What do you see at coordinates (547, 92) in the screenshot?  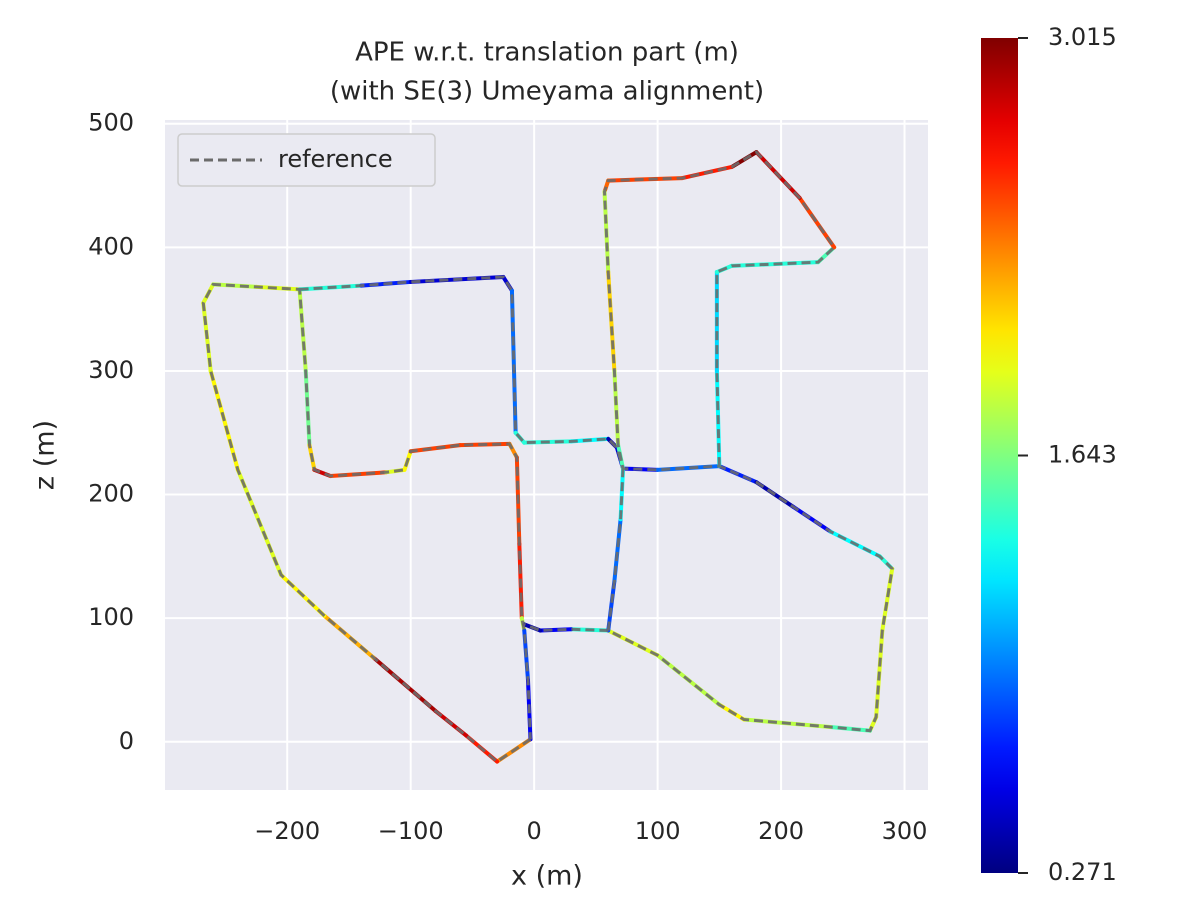 I see `chart-subtitle: (with SE(3) Umeyama alignment)` at bounding box center [547, 92].